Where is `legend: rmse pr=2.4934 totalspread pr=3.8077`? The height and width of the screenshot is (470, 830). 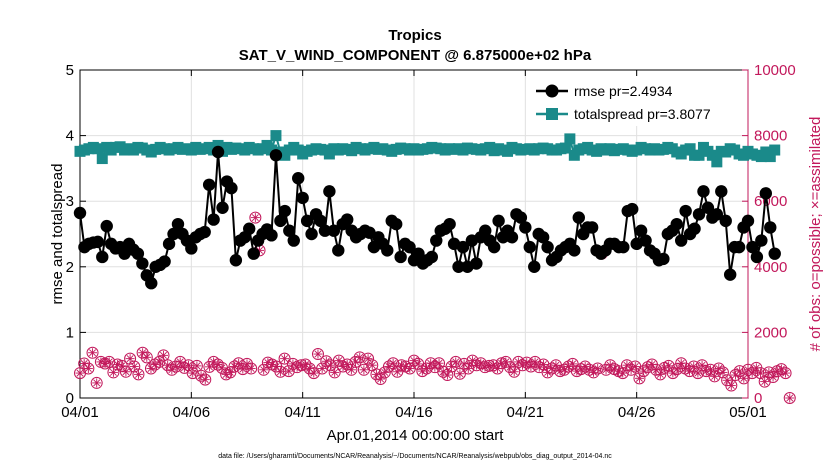
legend: rmse pr=2.4934 totalspread pr=3.8077 is located at coordinates (636, 101).